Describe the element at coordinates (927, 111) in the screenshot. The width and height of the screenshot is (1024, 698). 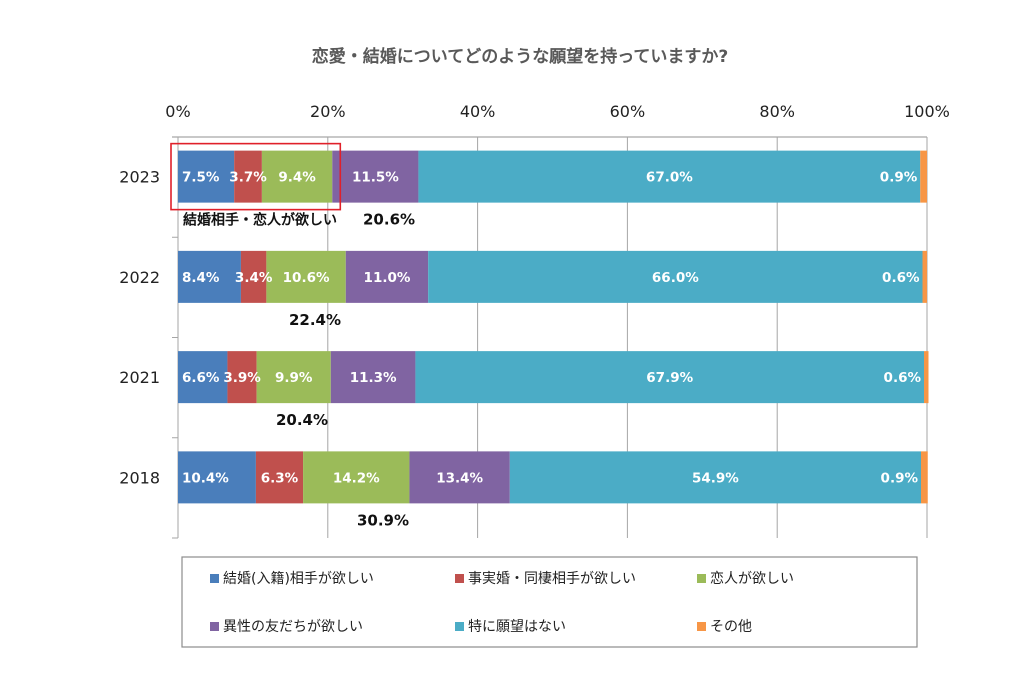
I see `x-tick-label: 100%` at that location.